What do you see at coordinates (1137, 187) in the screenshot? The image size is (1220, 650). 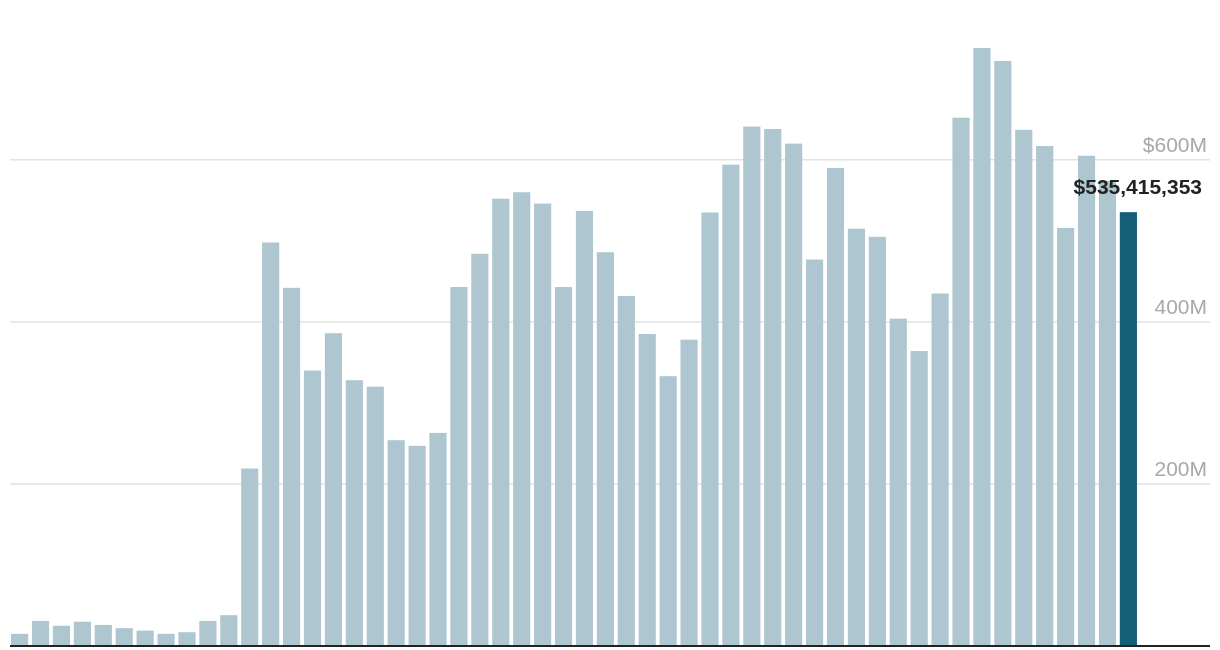 I see `annotation: $535,415,353` at bounding box center [1137, 187].